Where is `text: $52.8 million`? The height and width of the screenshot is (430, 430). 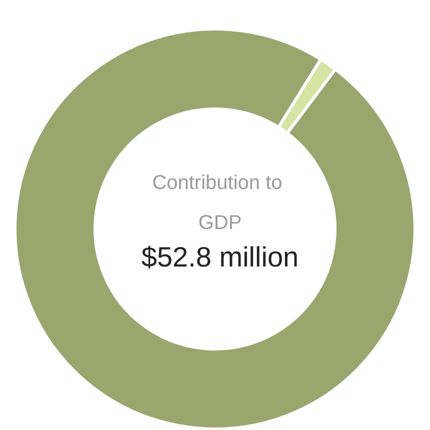 text: $52.8 million is located at coordinates (220, 257).